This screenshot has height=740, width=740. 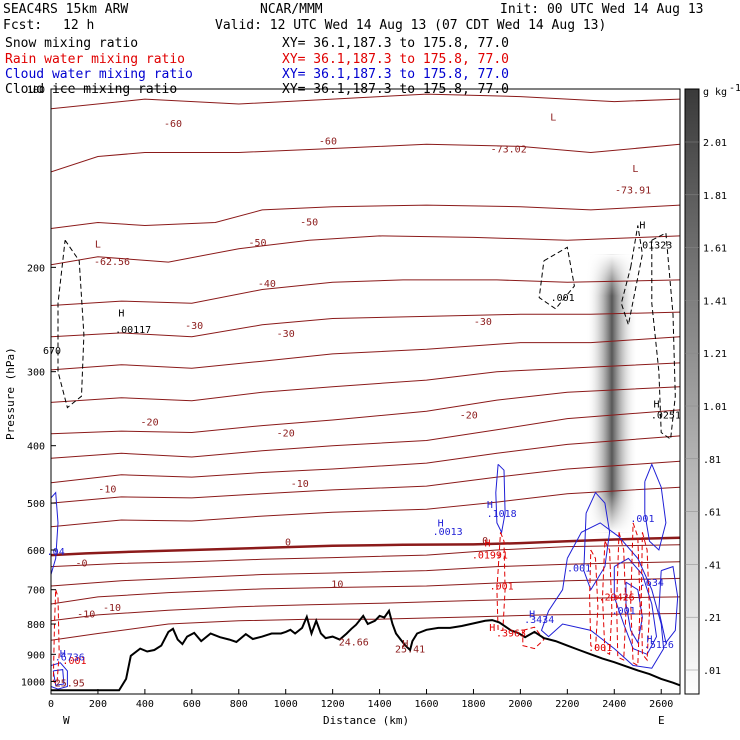 What do you see at coordinates (65, 9) in the screenshot?
I see `model-title: SEAC4RS 15km ARW` at bounding box center [65, 9].